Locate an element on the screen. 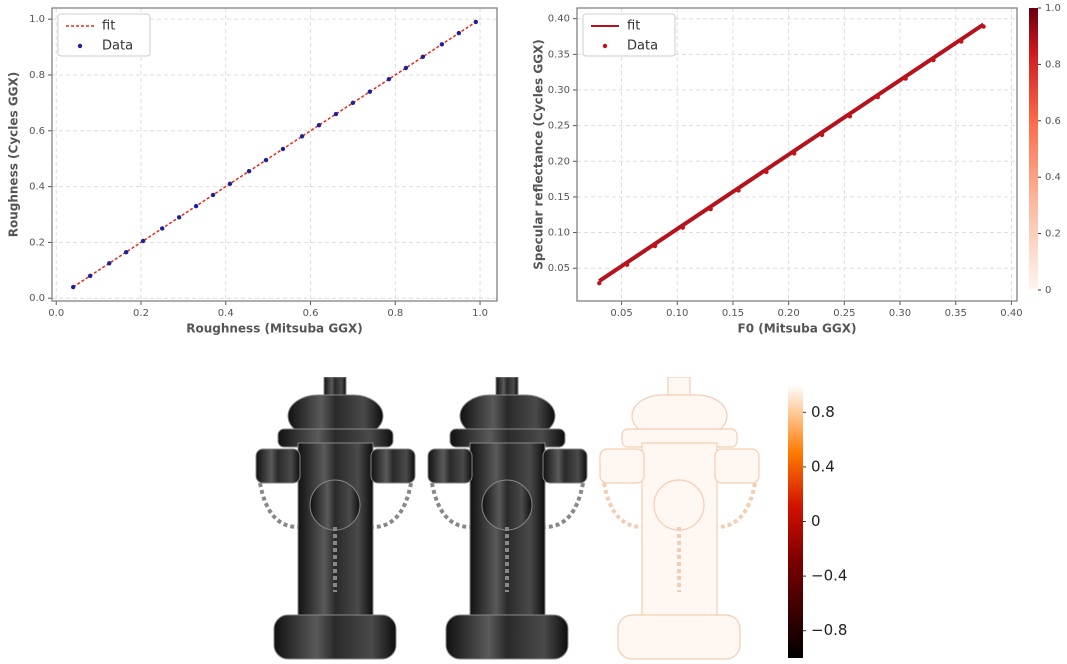 Image resolution: width=1067 pixels, height=664 pixels. x-axis-label: F0 (Mitsuba GGX) is located at coordinates (797, 329).